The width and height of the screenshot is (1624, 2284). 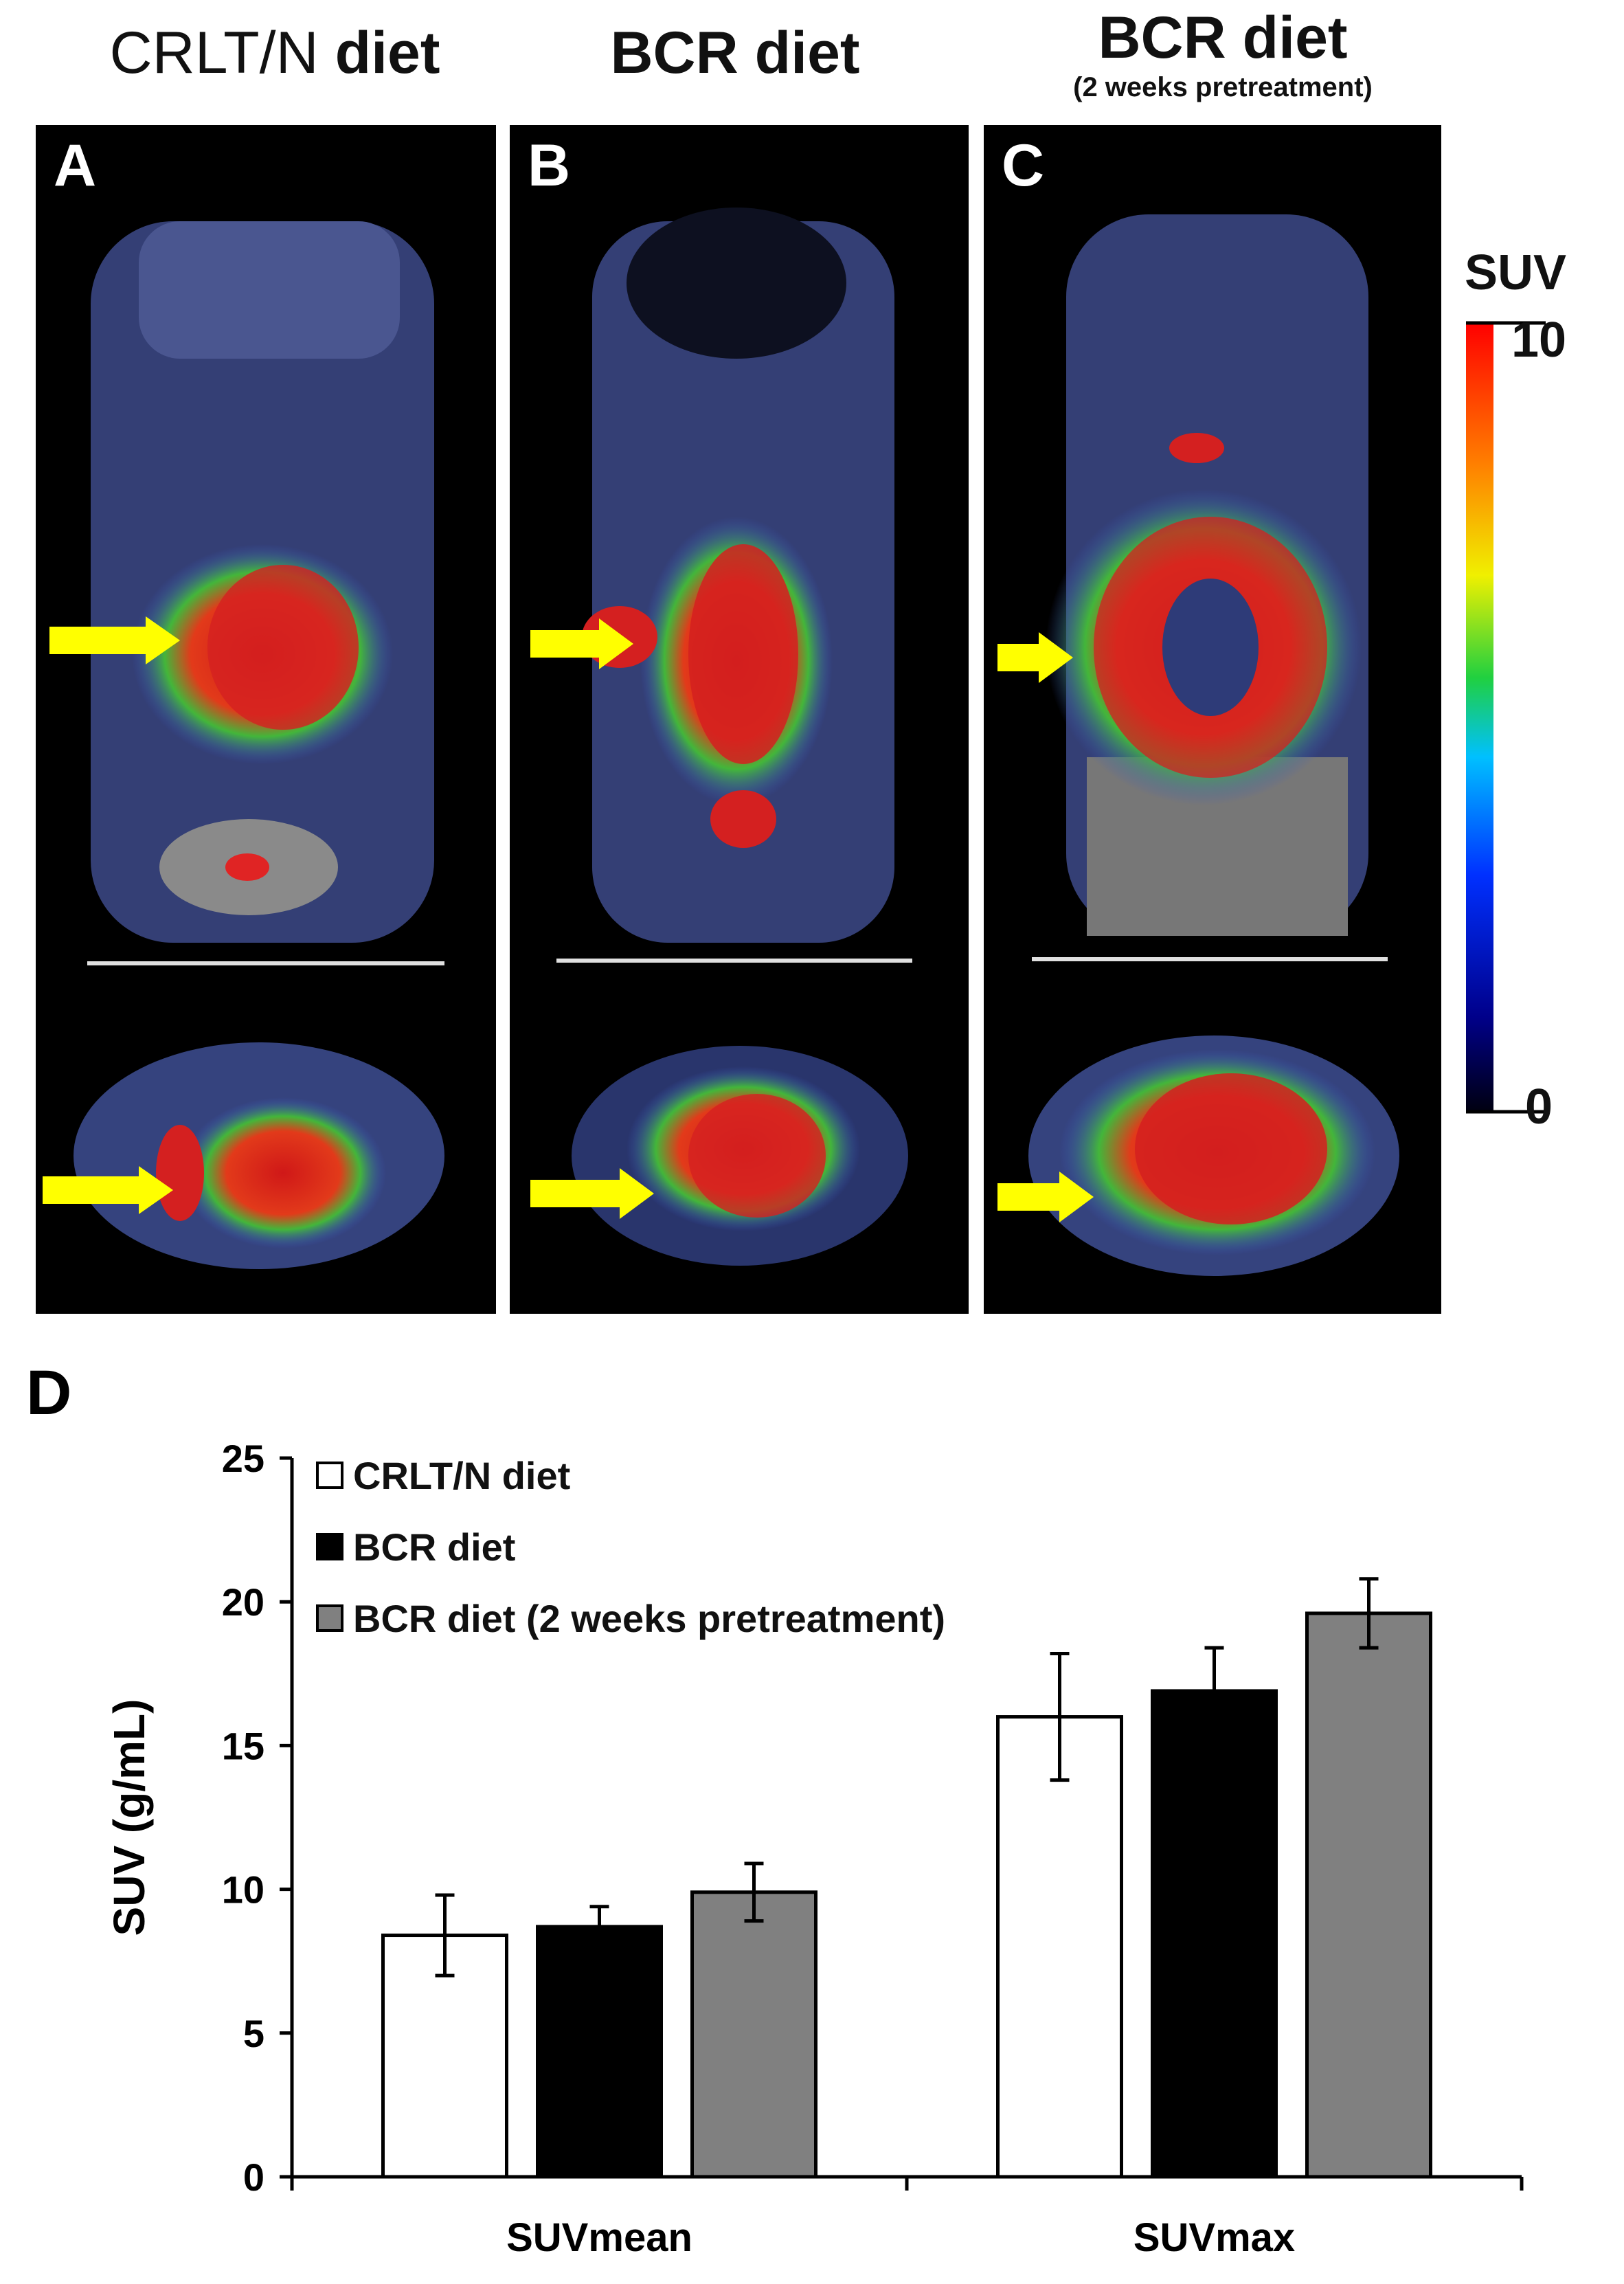 What do you see at coordinates (329, 1475) in the screenshot?
I see `legend-swatch-crlt` at bounding box center [329, 1475].